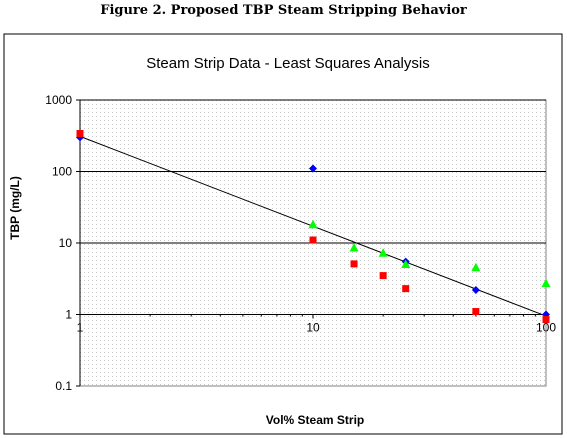 This screenshot has width=567, height=438. I want to click on x-tick-label: 100, so click(546, 328).